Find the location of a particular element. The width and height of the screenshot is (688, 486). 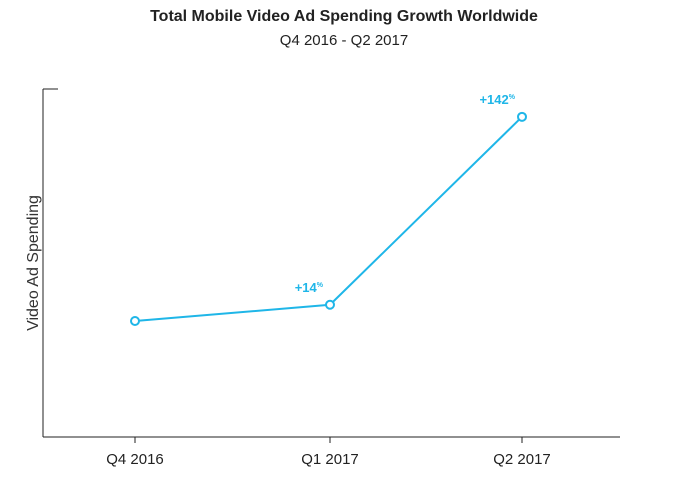

x-tick-label: Q2 2017 is located at coordinates (522, 459).